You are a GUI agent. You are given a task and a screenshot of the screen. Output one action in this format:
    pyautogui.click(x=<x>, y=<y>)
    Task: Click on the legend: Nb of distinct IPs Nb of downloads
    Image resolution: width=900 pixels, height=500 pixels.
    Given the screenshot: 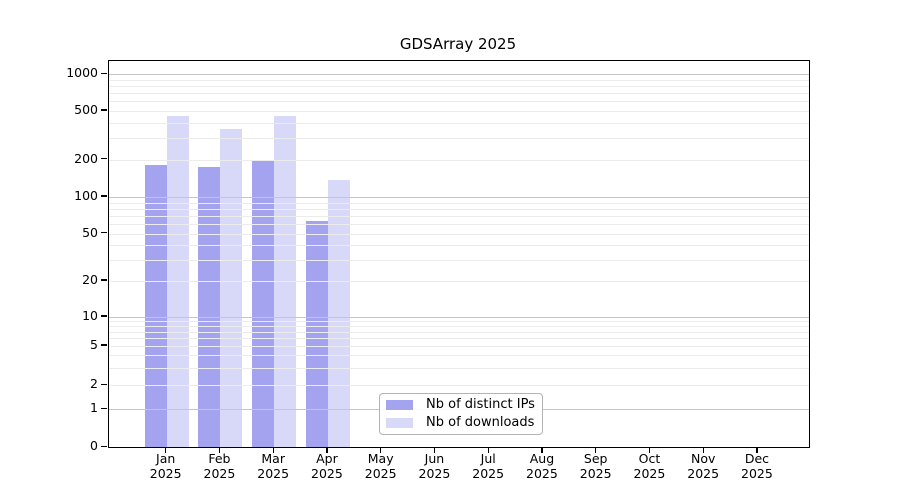 What is the action you would take?
    pyautogui.click(x=461, y=414)
    